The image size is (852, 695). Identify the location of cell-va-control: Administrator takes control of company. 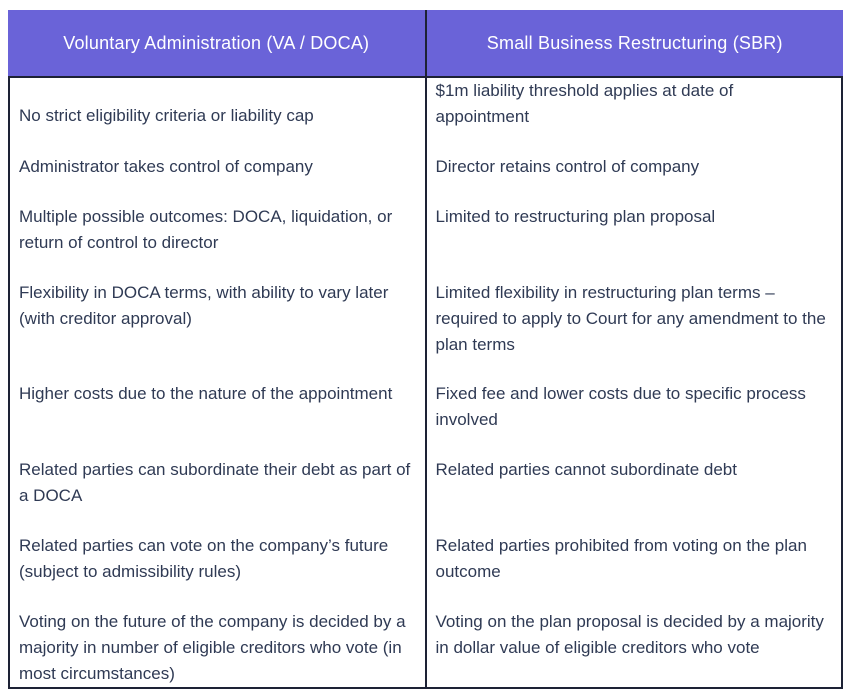
(218, 179).